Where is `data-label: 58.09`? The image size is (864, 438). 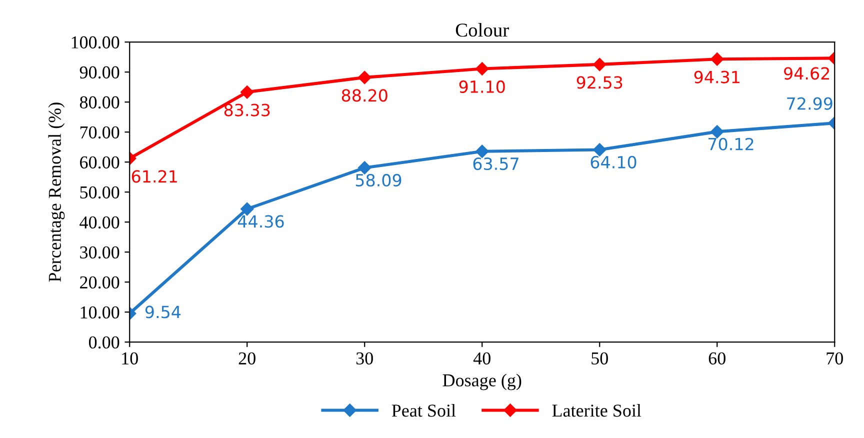
data-label: 58.09 is located at coordinates (379, 180).